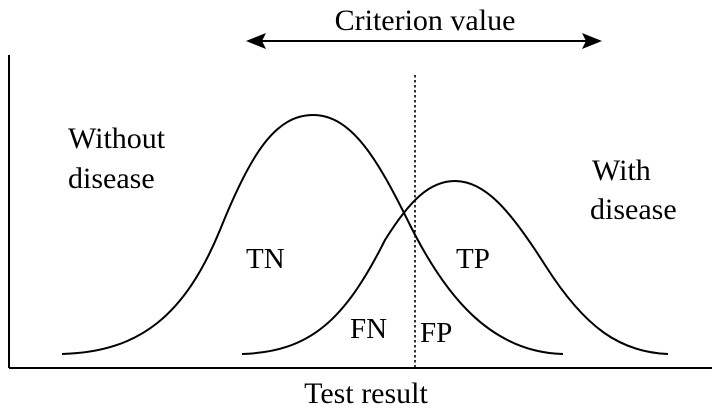  I want to click on x-axis-label: Test result, so click(366, 393).